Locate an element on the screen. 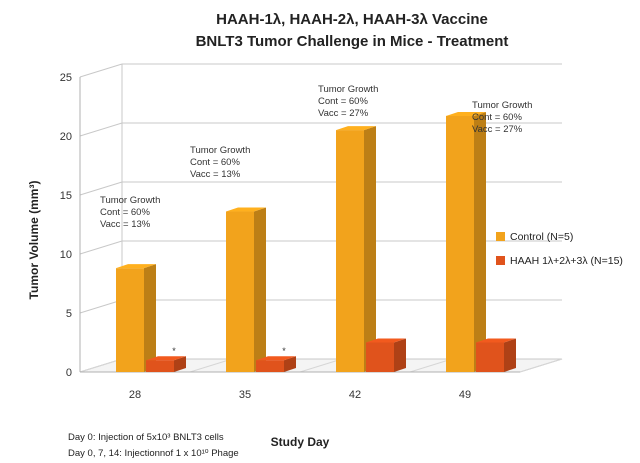 Image resolution: width=640 pixels, height=463 pixels. annotation-1-line: Vacc = 13% is located at coordinates (125, 224).